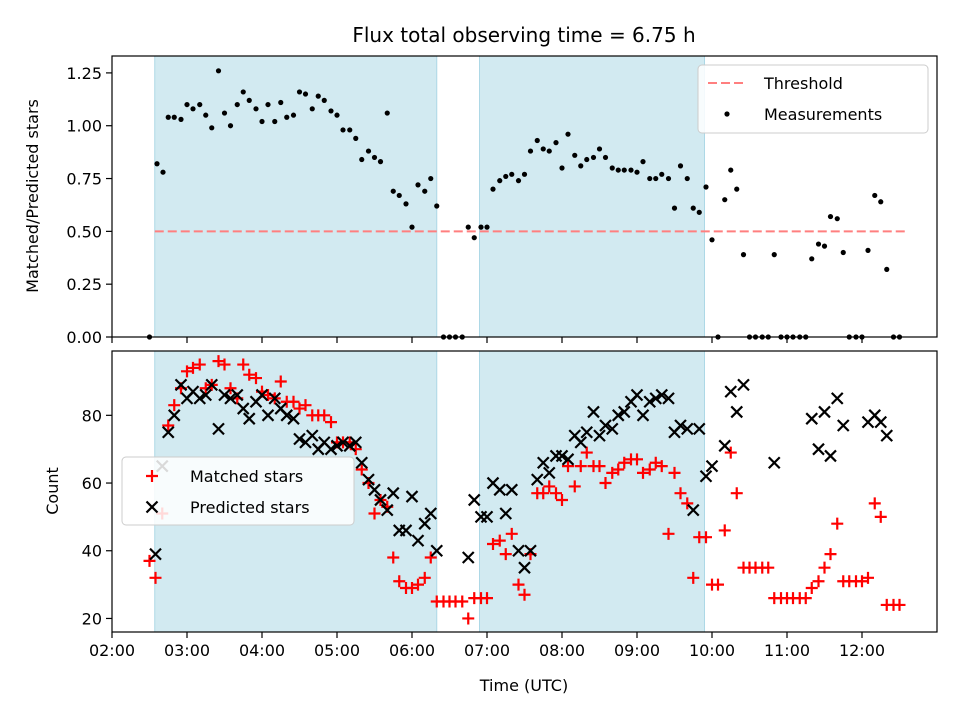 This screenshot has height=720, width=960. Describe the element at coordinates (112, 650) in the screenshot. I see `x-tick-label: 02:00` at that location.